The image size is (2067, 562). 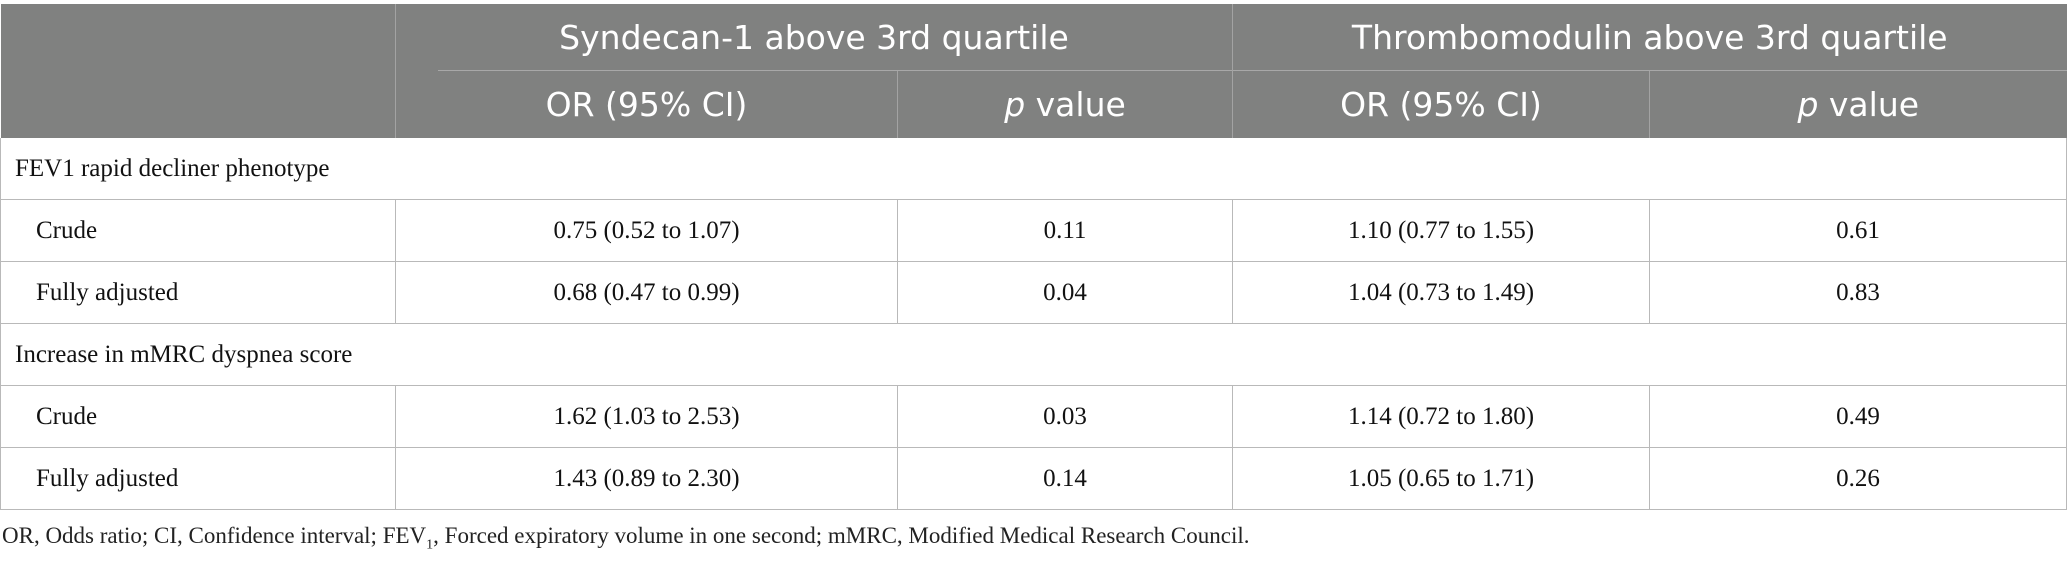 I want to click on header-syndecan-p: p value, so click(x=1065, y=104).